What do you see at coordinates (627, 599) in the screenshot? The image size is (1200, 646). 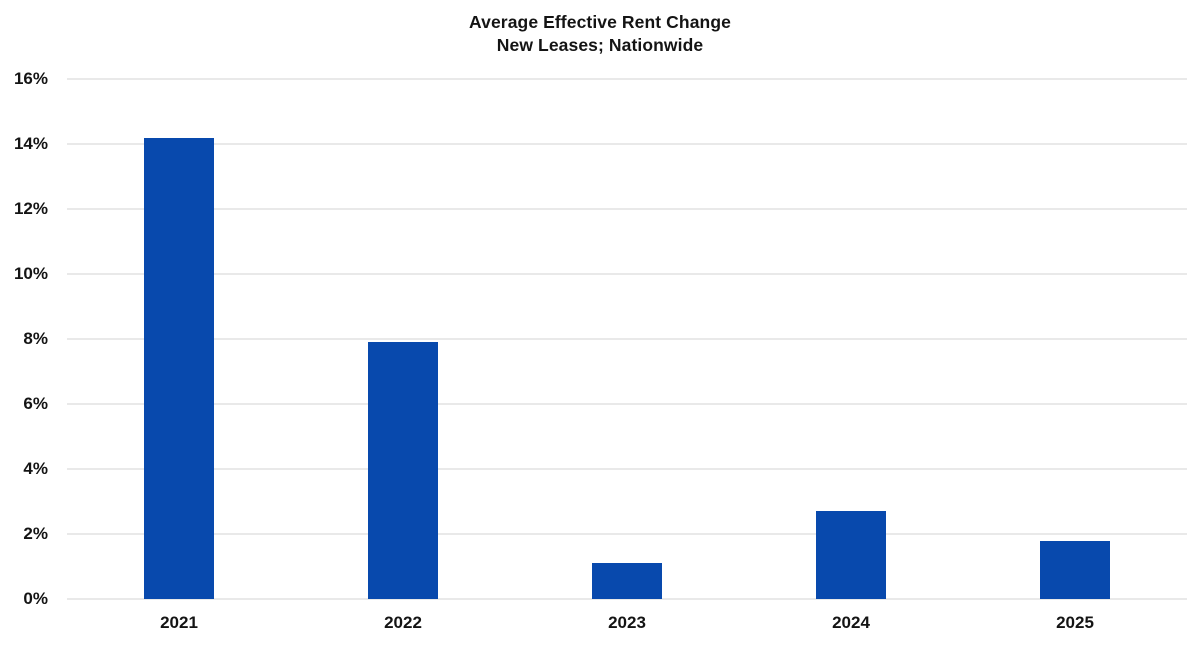 I see `gridline-0%` at bounding box center [627, 599].